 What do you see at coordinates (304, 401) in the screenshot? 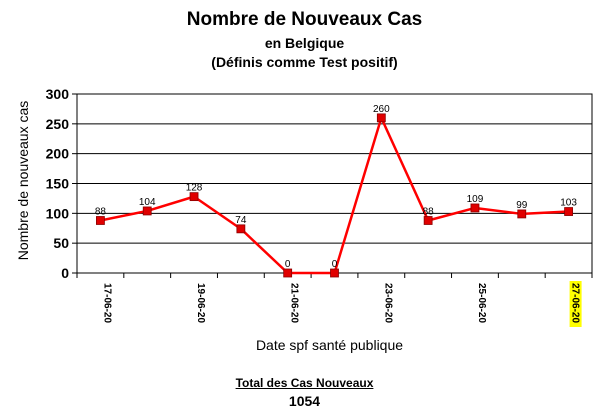
I see `total-value: 1054` at bounding box center [304, 401].